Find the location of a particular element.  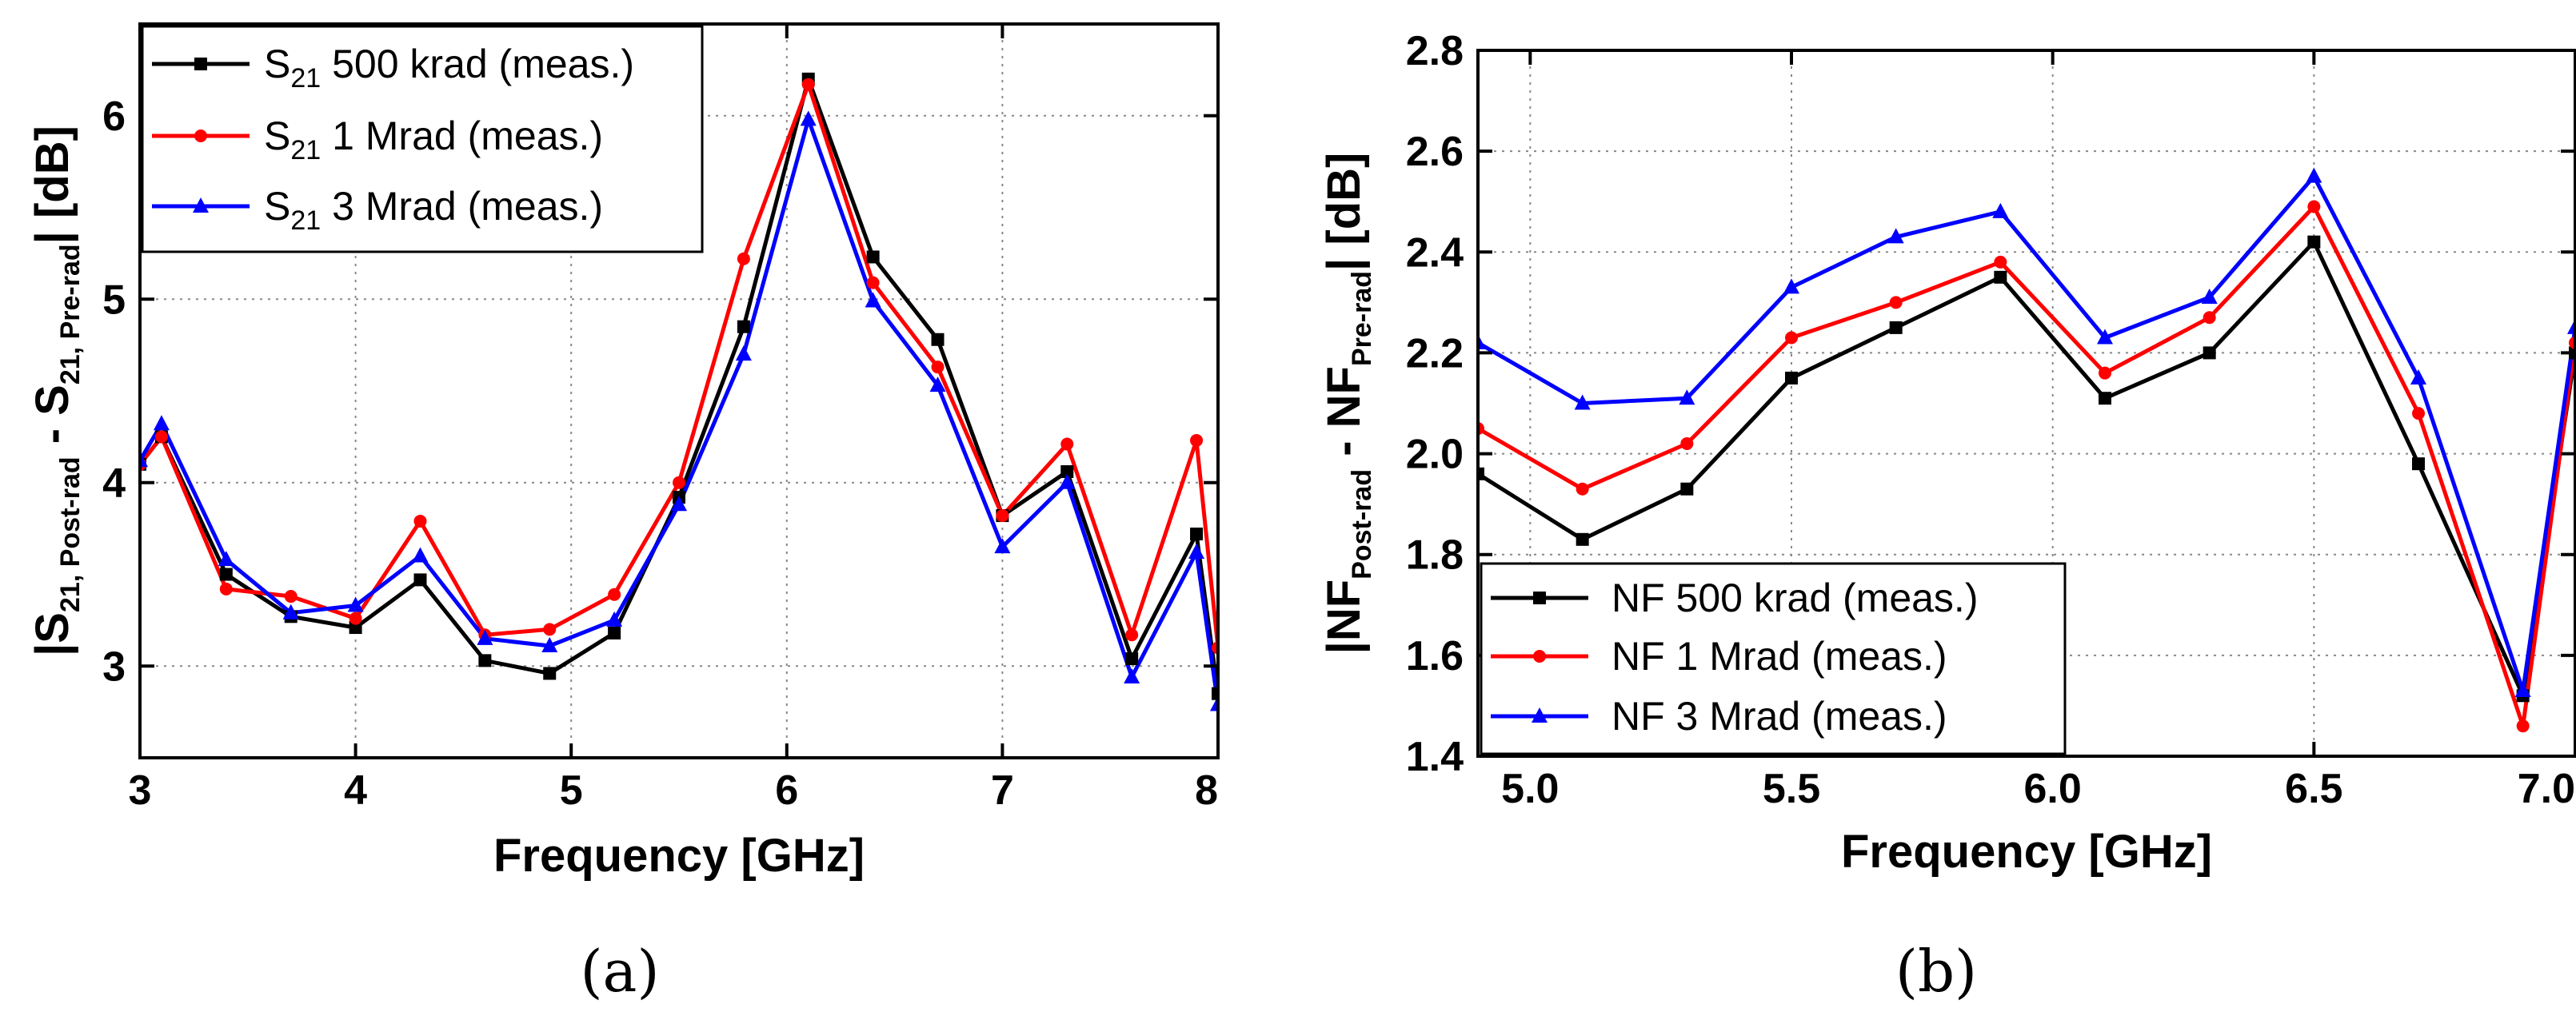

panel-caption: (b) is located at coordinates (1936, 972).